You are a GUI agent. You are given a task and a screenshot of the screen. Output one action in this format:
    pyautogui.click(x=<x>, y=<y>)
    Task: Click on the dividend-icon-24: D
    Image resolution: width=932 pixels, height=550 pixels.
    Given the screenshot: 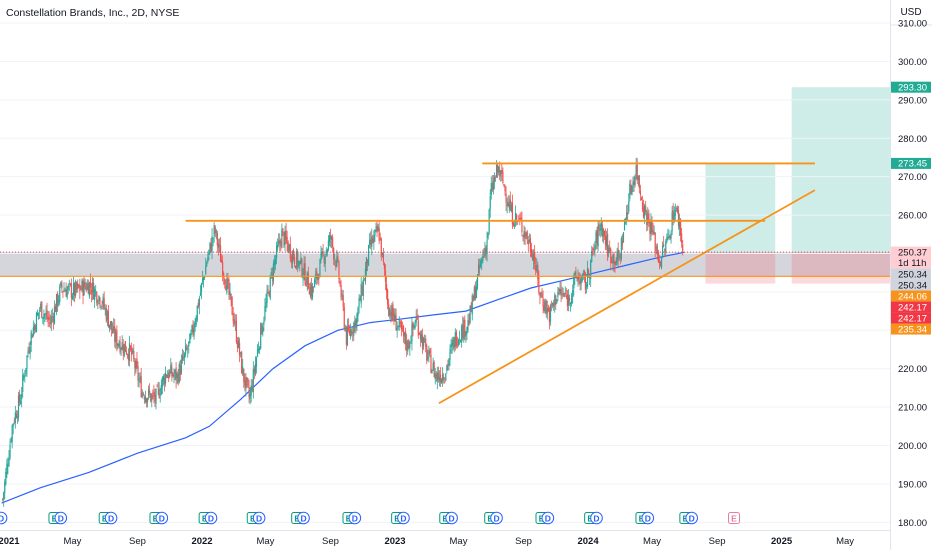 What is the action you would take?
    pyautogui.click(x=596, y=518)
    